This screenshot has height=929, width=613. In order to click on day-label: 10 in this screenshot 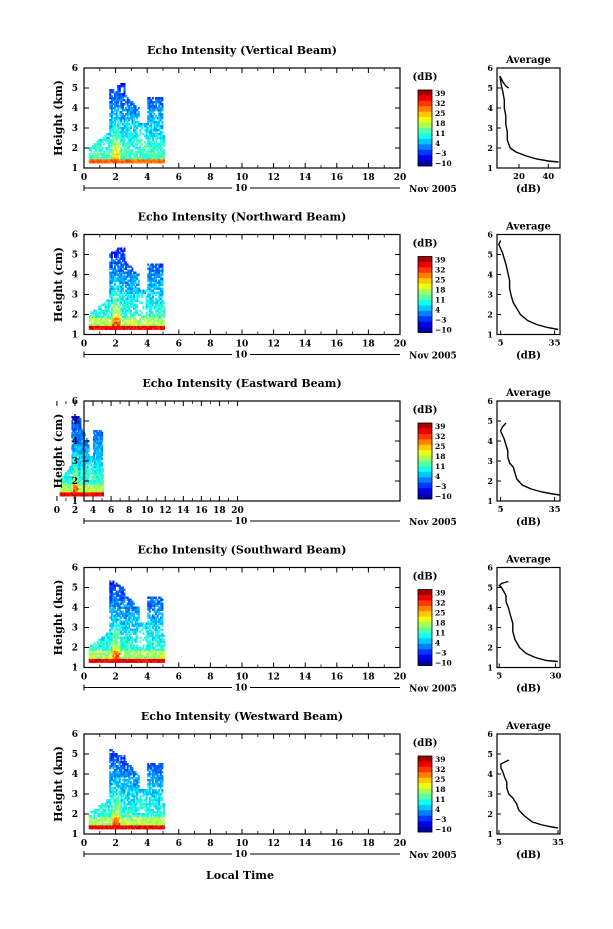, I will do `click(241, 522)`.